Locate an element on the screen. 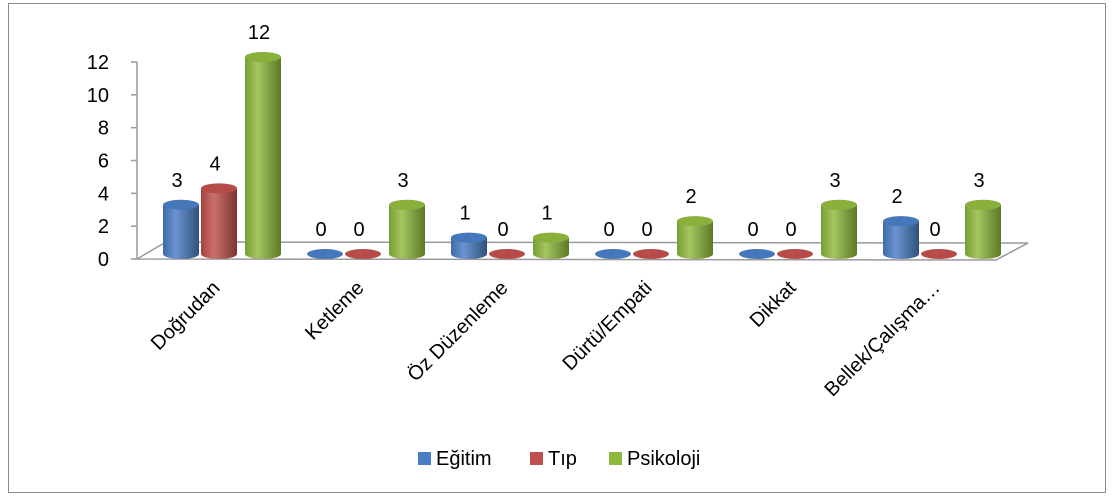 The width and height of the screenshot is (1113, 498). y-tick-label: 12 is located at coordinates (98, 63).